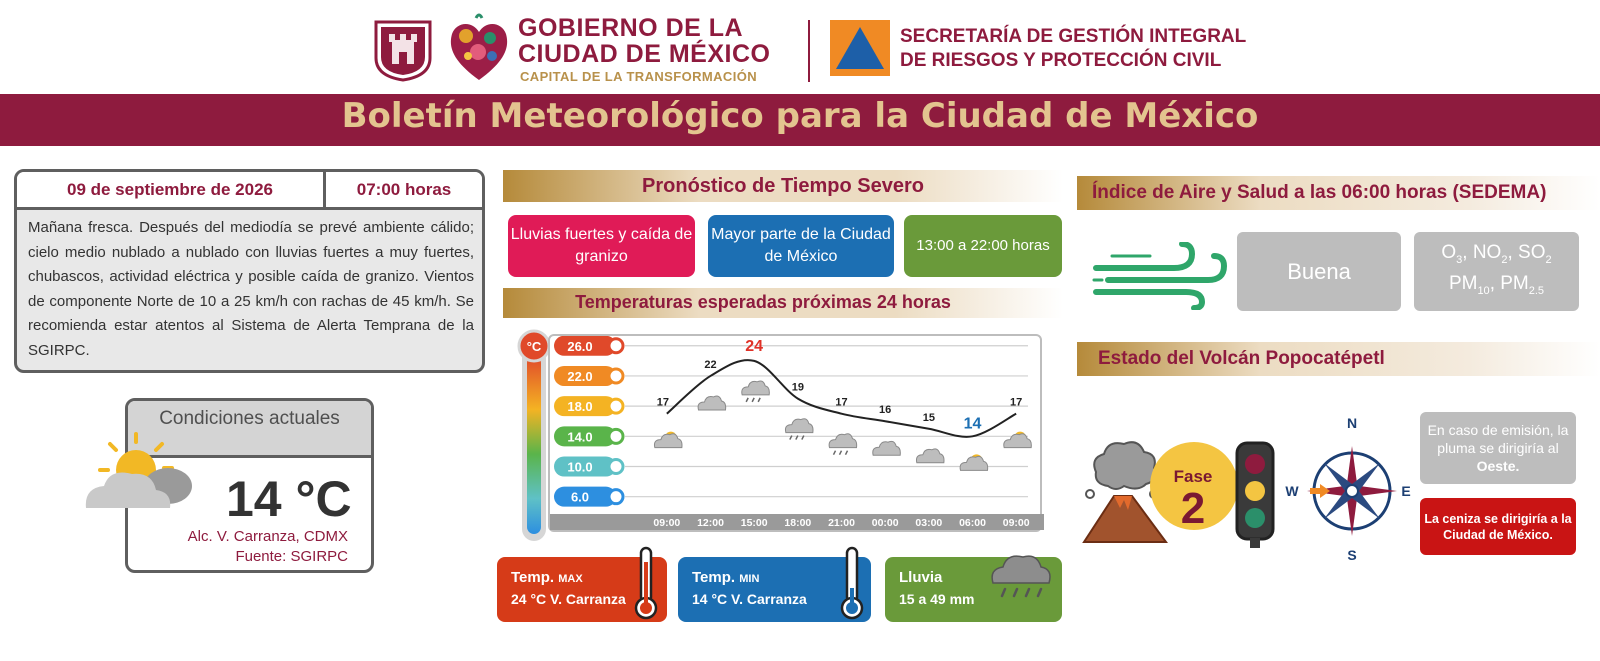 The height and width of the screenshot is (661, 1600). I want to click on thermometer-low-icon, so click(852, 583).